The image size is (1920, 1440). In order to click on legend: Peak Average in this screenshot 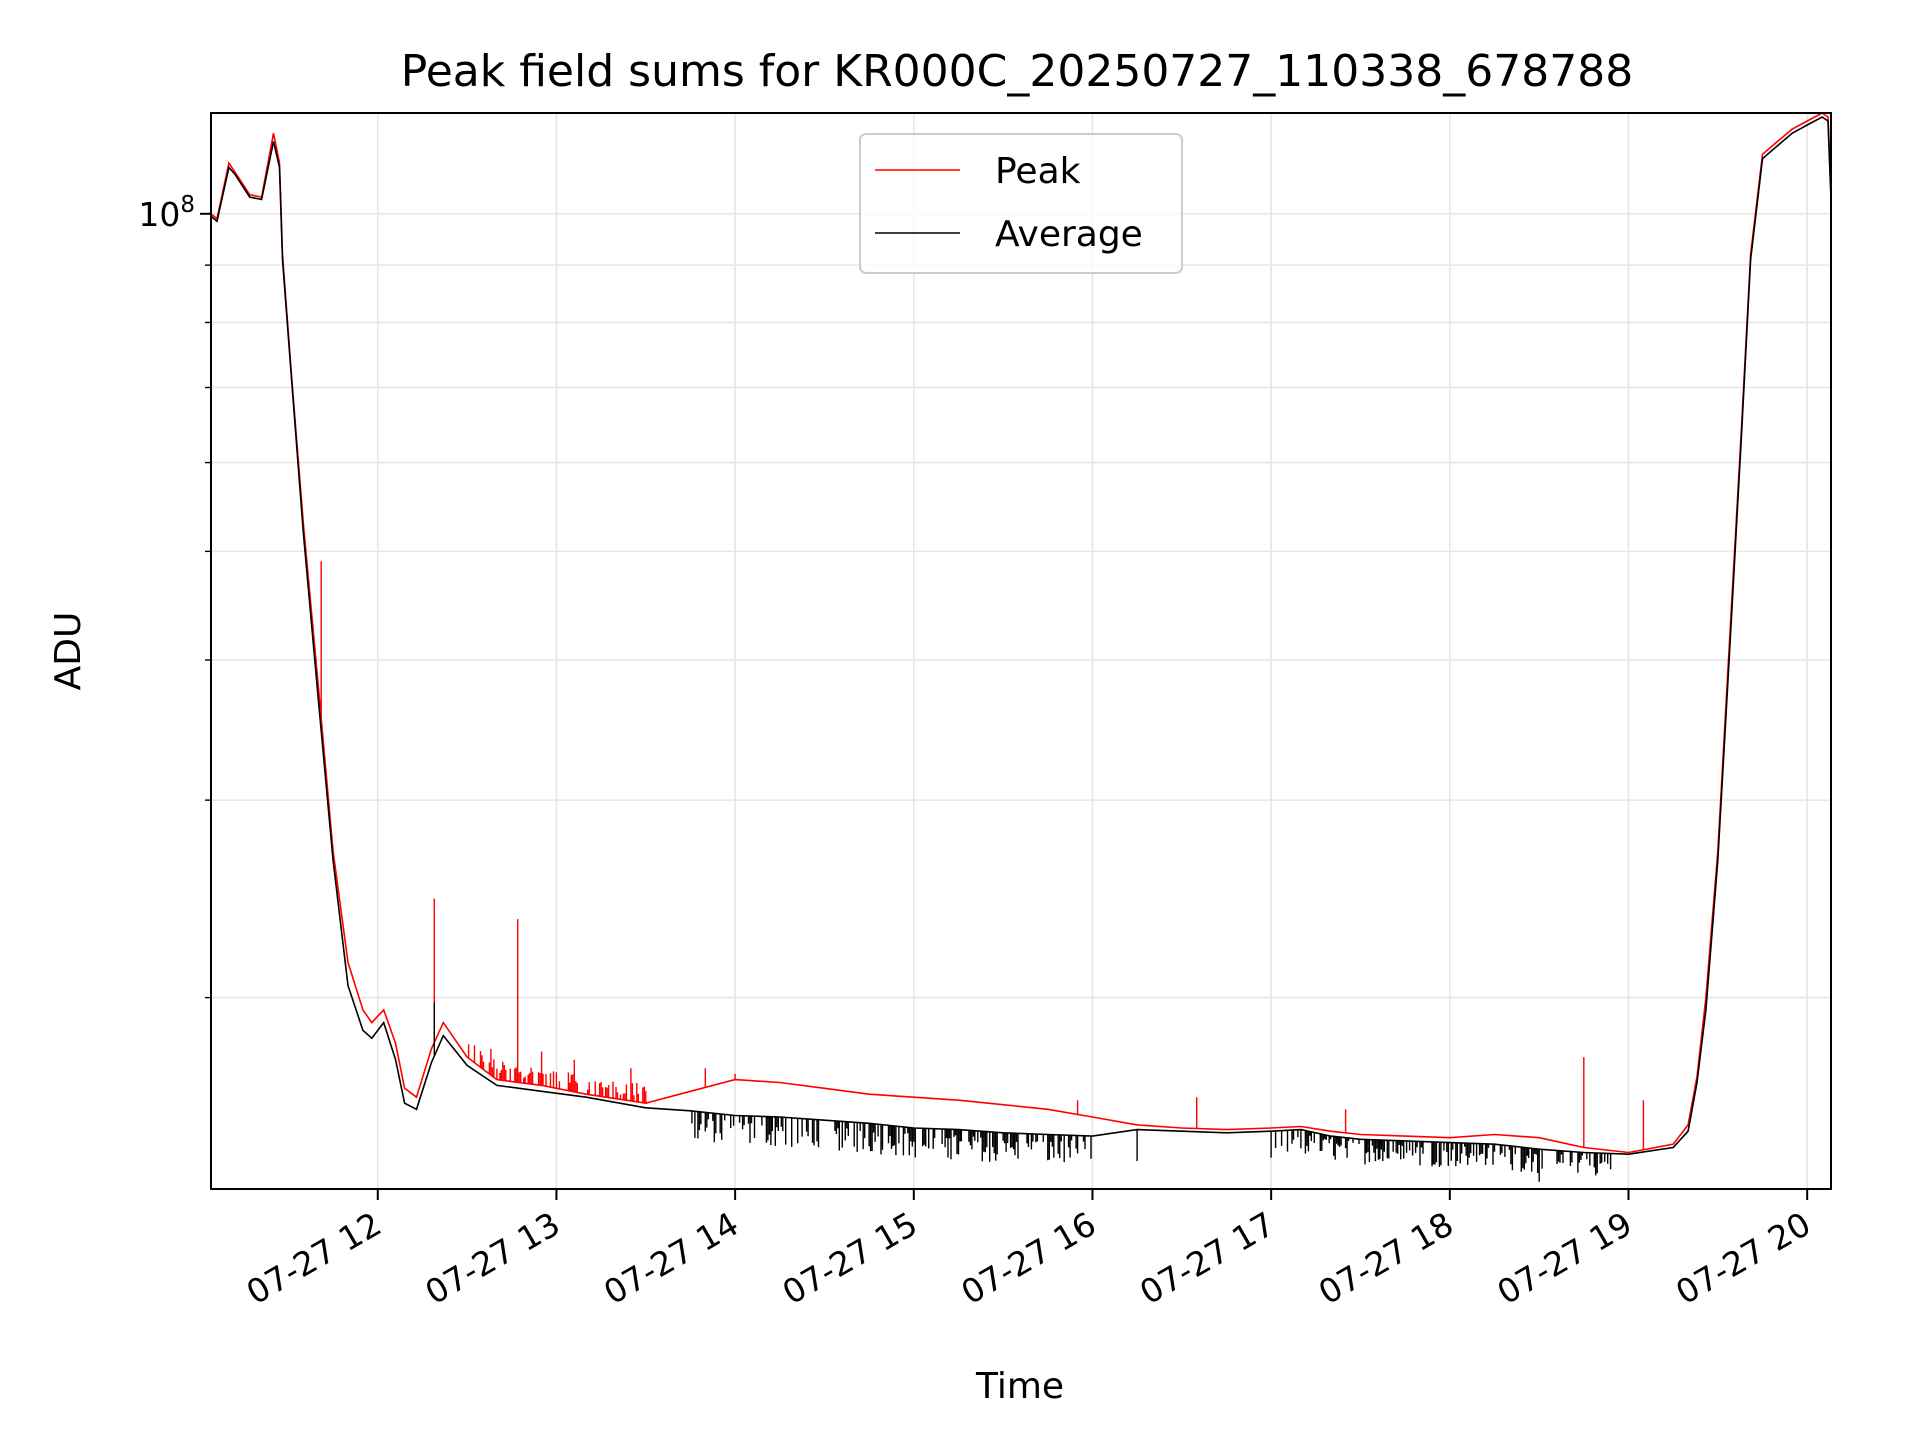, I will do `click(1021, 203)`.